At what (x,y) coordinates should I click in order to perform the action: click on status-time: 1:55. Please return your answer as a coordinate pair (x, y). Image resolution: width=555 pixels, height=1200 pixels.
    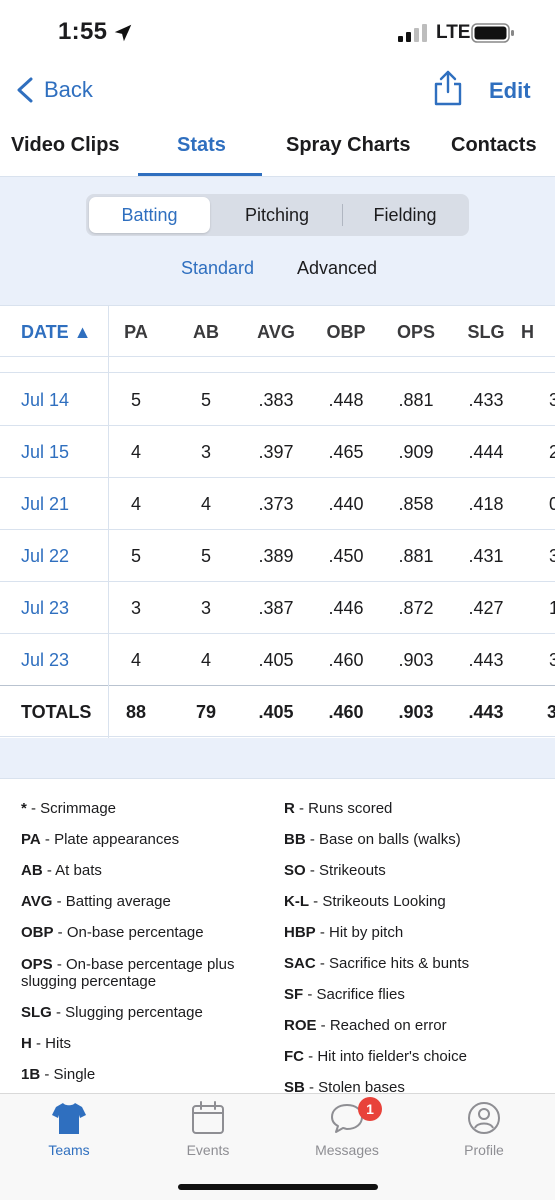
    Looking at the image, I should click on (83, 31).